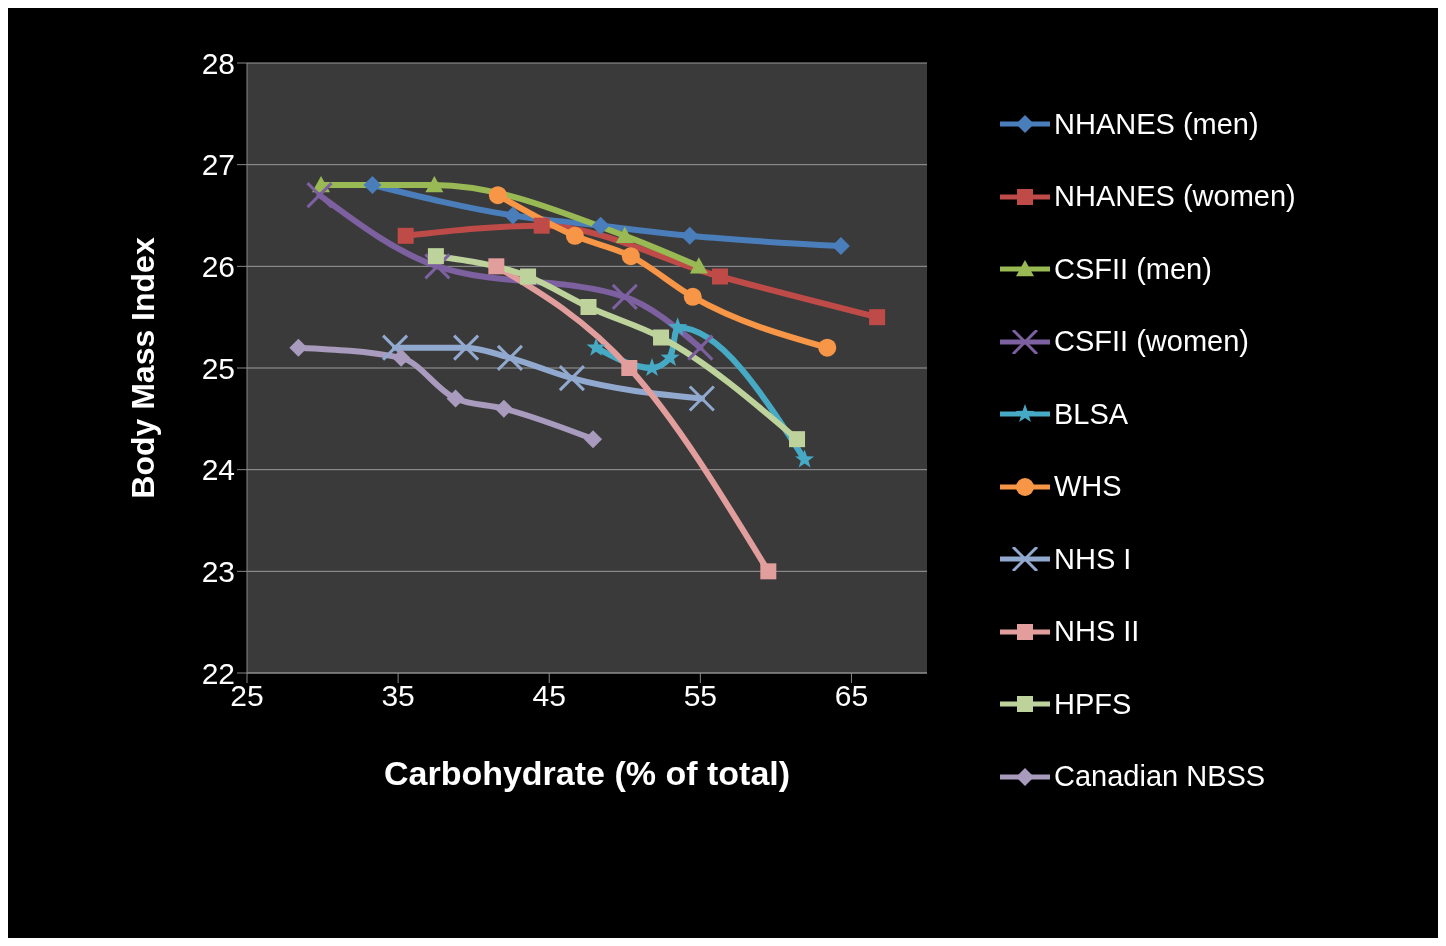  Describe the element at coordinates (1156, 124) in the screenshot. I see `legend-label: NHANES (men)` at that location.